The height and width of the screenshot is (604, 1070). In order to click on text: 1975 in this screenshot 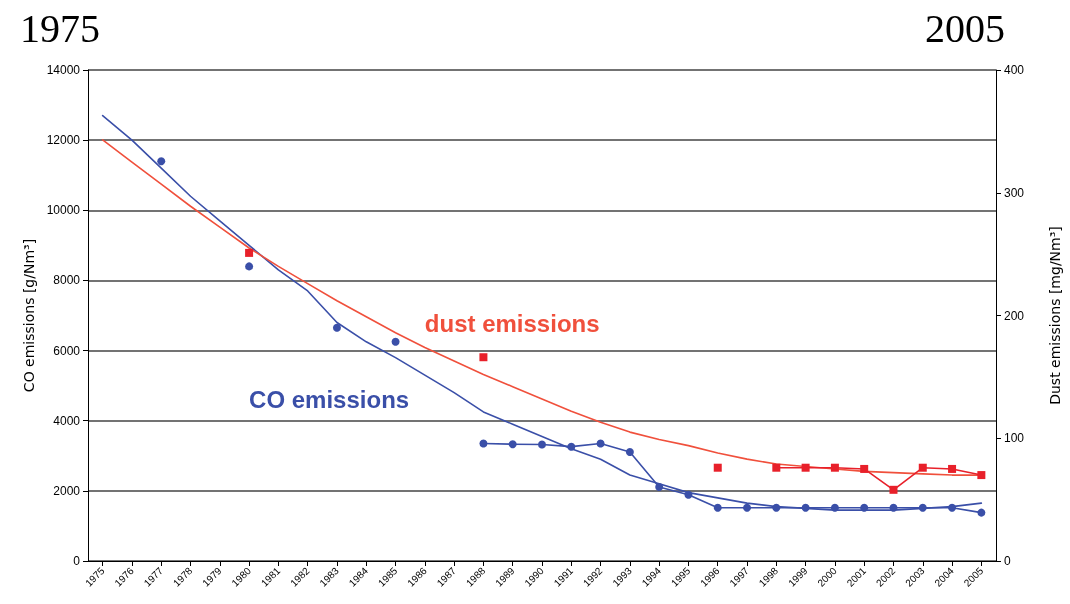, I will do `click(60, 28)`.